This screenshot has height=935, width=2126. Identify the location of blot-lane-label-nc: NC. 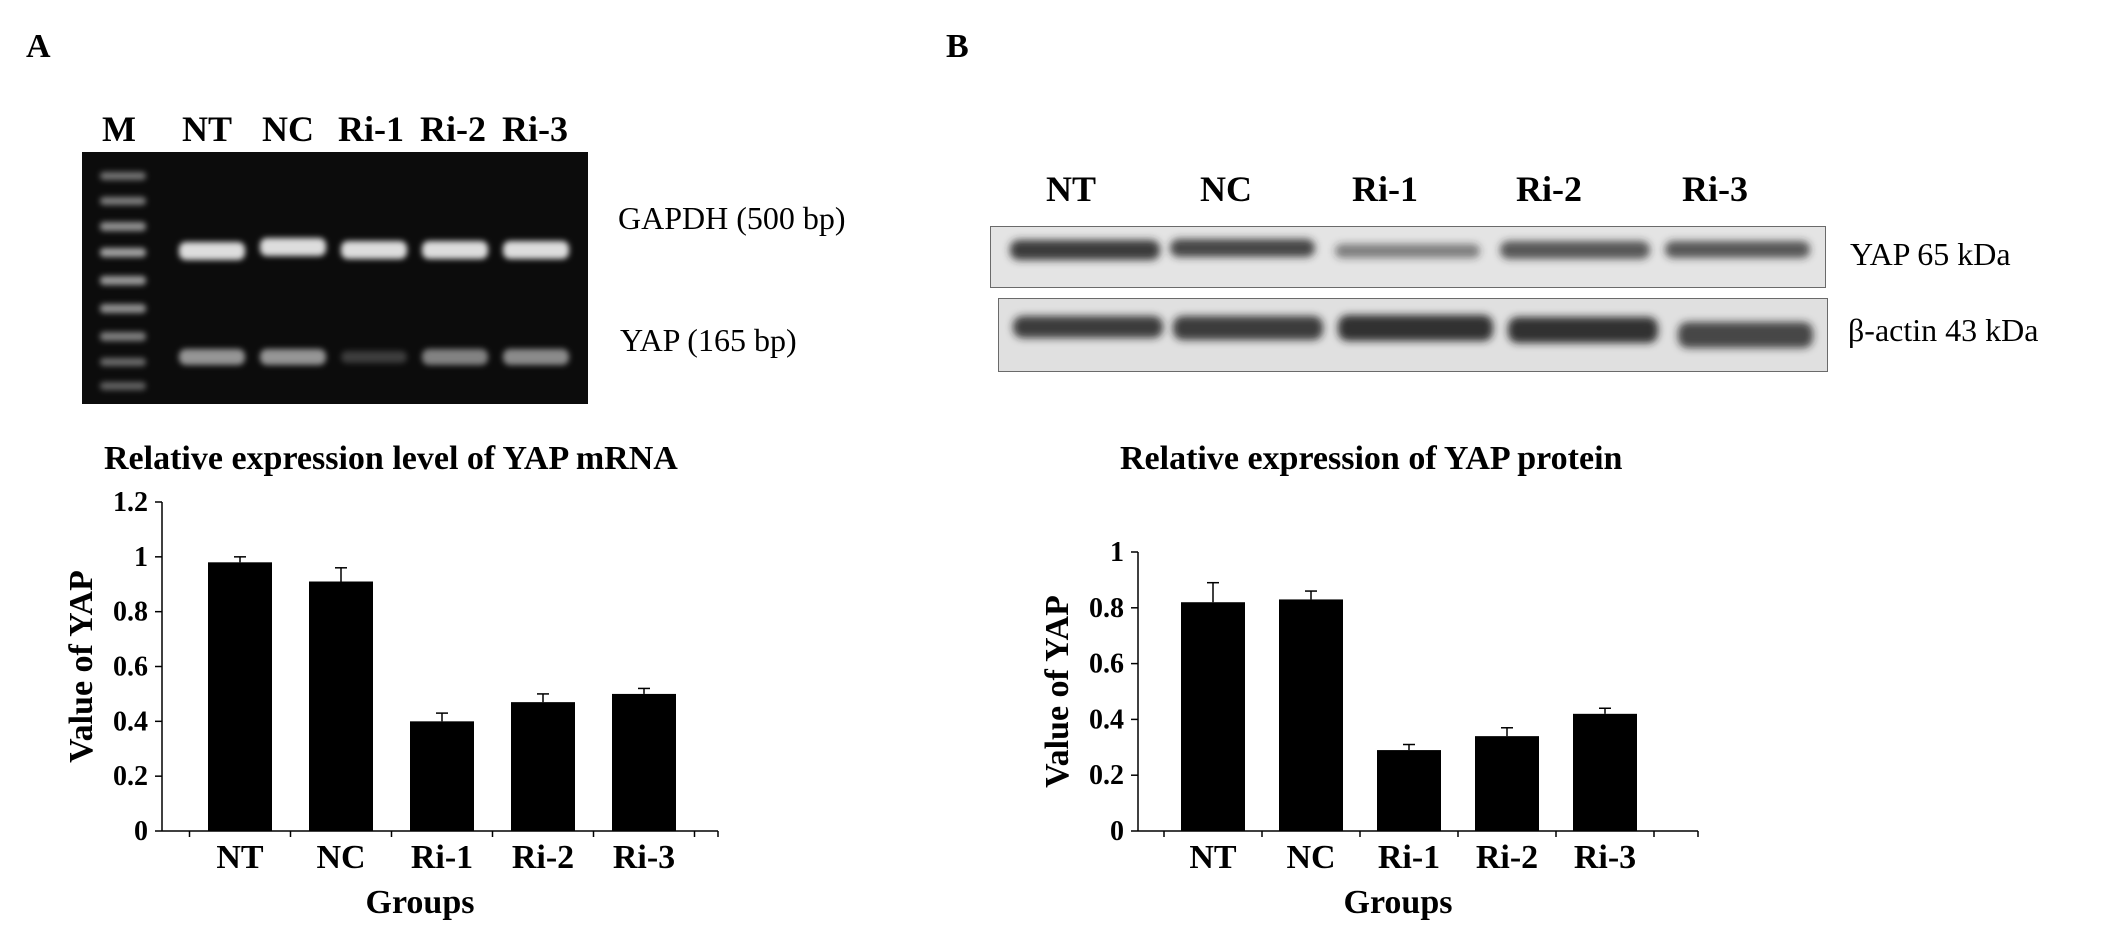
(1226, 189).